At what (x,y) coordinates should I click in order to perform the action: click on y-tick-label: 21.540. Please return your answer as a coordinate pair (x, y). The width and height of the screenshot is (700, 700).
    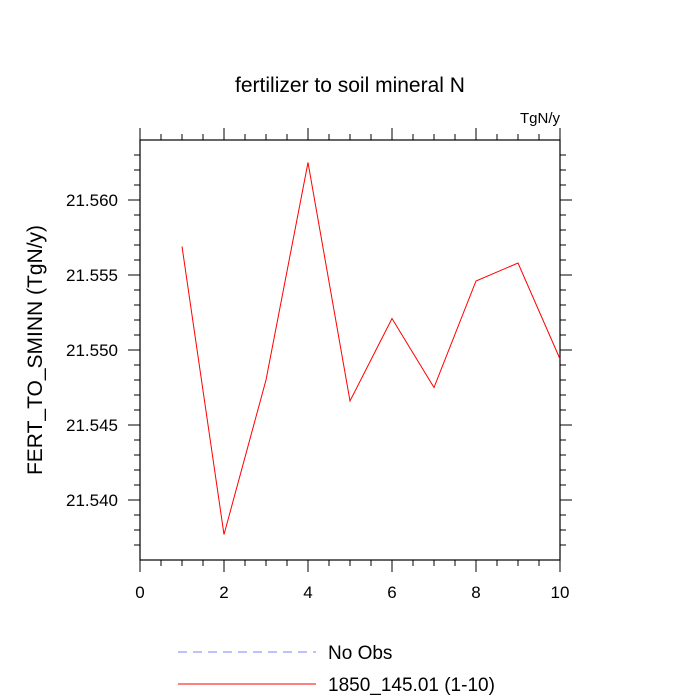
    Looking at the image, I should click on (92, 500).